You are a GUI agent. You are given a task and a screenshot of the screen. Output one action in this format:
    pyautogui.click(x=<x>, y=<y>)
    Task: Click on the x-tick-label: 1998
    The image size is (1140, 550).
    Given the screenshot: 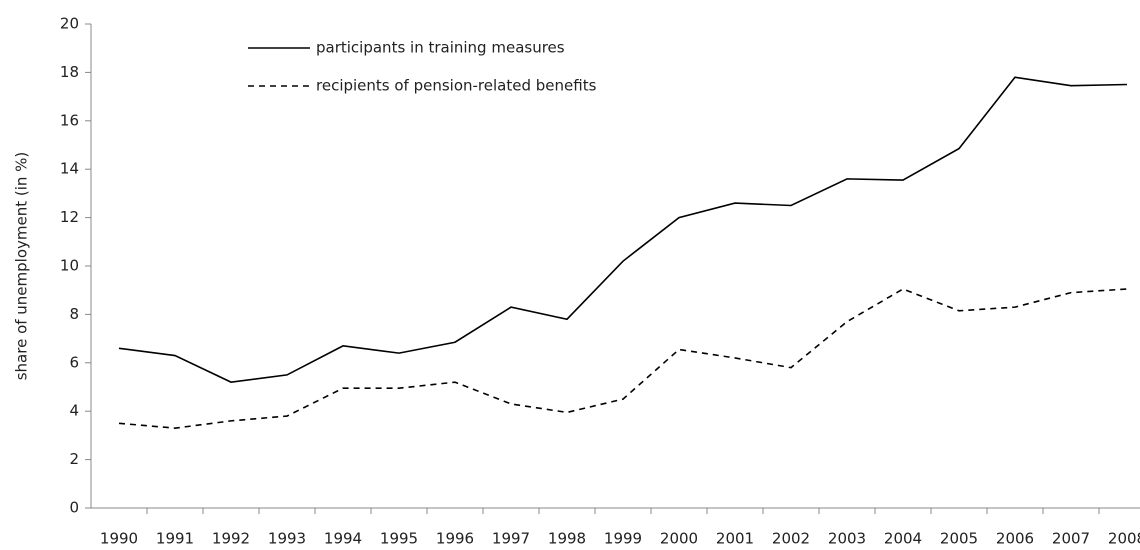 What is the action you would take?
    pyautogui.click(x=567, y=539)
    